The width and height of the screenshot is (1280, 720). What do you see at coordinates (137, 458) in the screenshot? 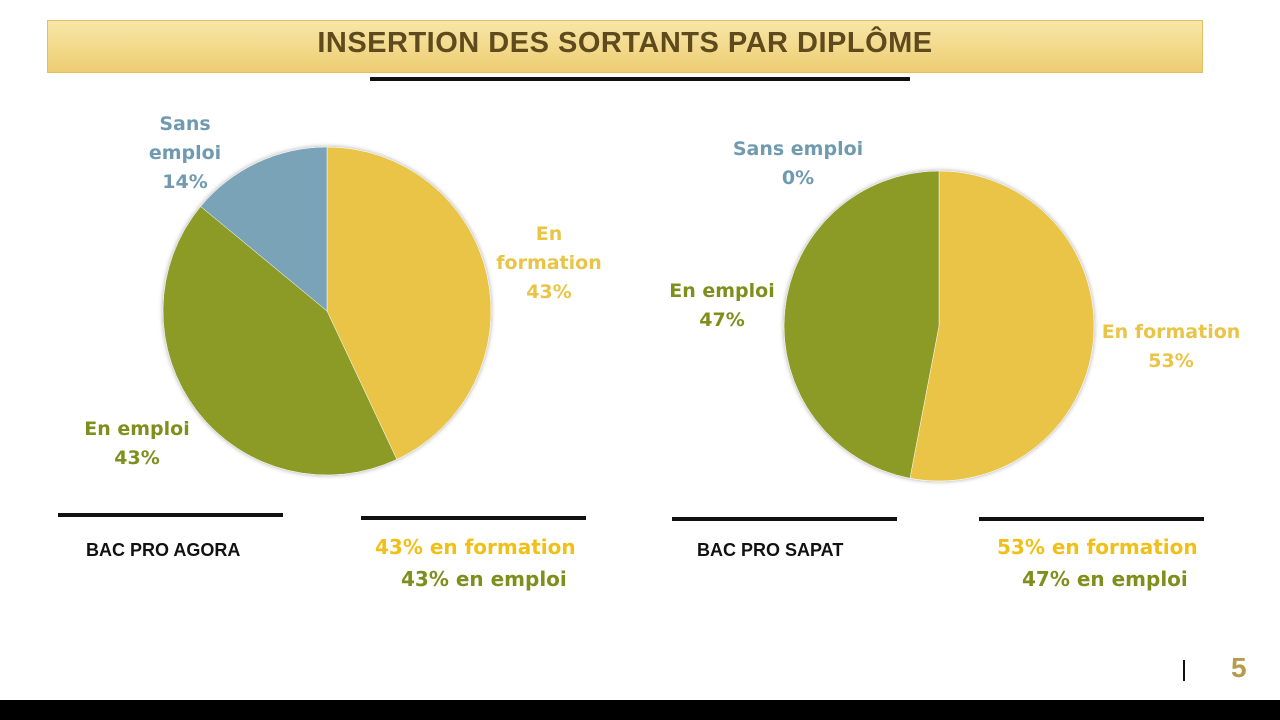
I see `pie1-label-emploi-percent: 43%` at bounding box center [137, 458].